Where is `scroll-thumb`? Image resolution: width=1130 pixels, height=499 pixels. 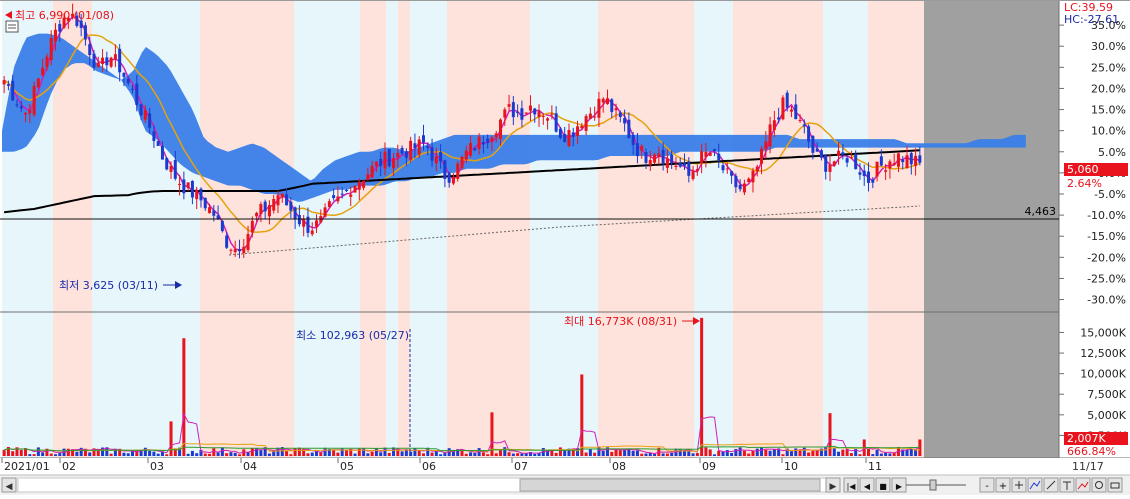
scroll-thumb is located at coordinates (670, 485).